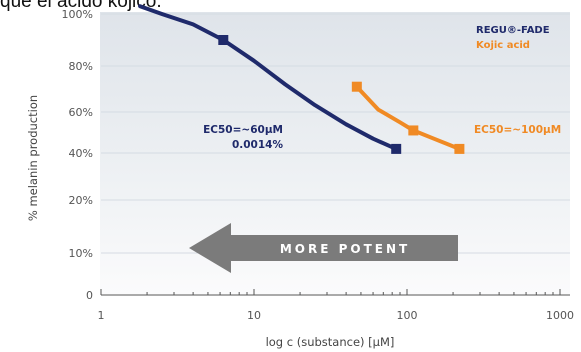  What do you see at coordinates (81, 112) in the screenshot?
I see `y-tick-label: 60%` at bounding box center [81, 112].